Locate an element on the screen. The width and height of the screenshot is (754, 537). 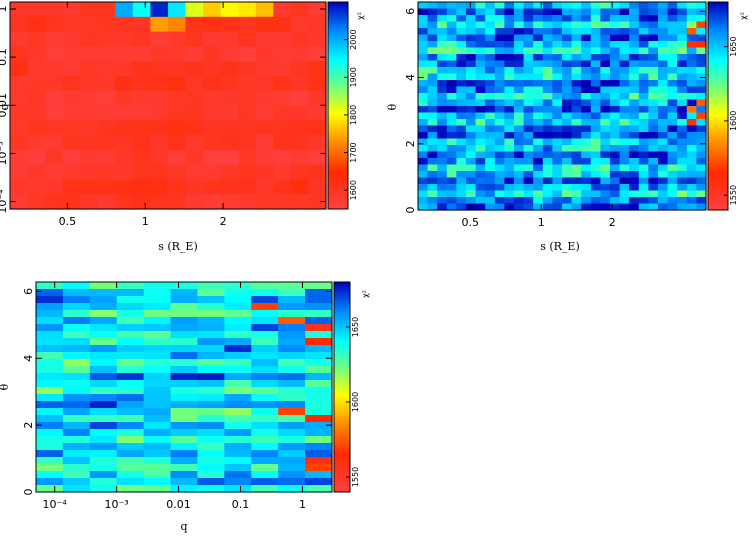
colorbar is located at coordinates (338, 105).